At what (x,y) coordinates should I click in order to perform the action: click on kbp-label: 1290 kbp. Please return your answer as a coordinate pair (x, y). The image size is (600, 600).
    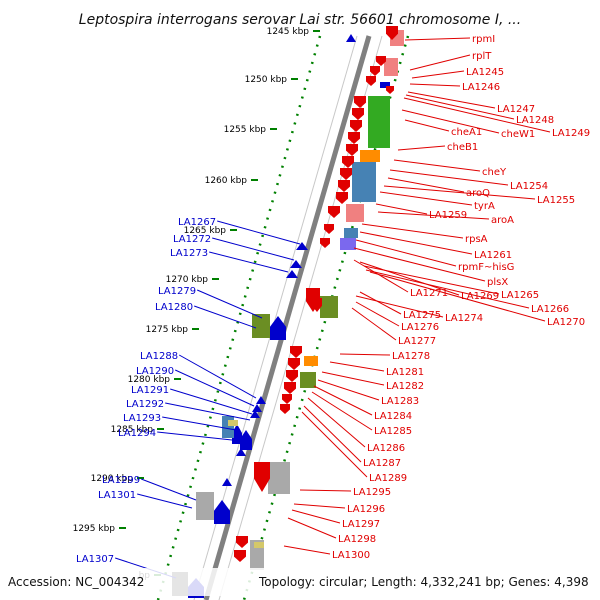
    Looking at the image, I should click on (112, 479).